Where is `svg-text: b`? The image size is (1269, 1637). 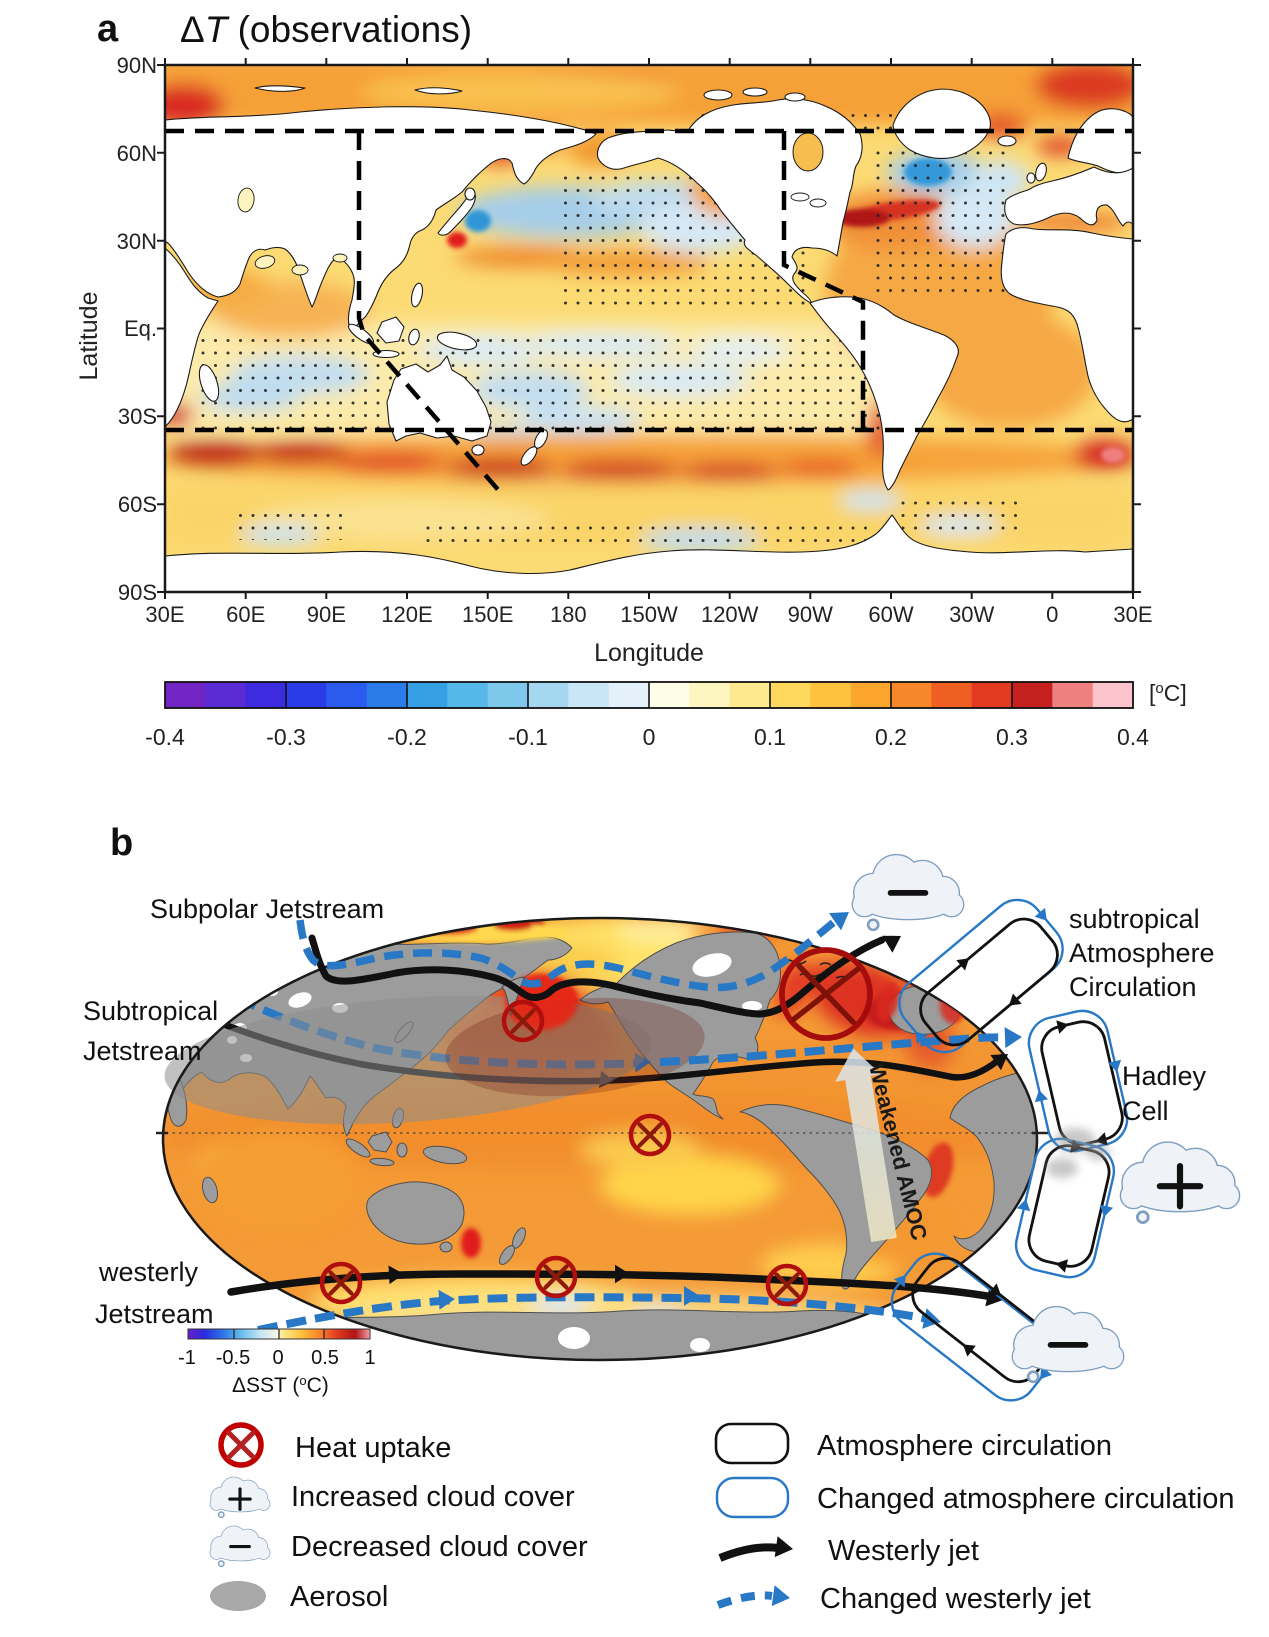 svg-text: b is located at coordinates (121, 843).